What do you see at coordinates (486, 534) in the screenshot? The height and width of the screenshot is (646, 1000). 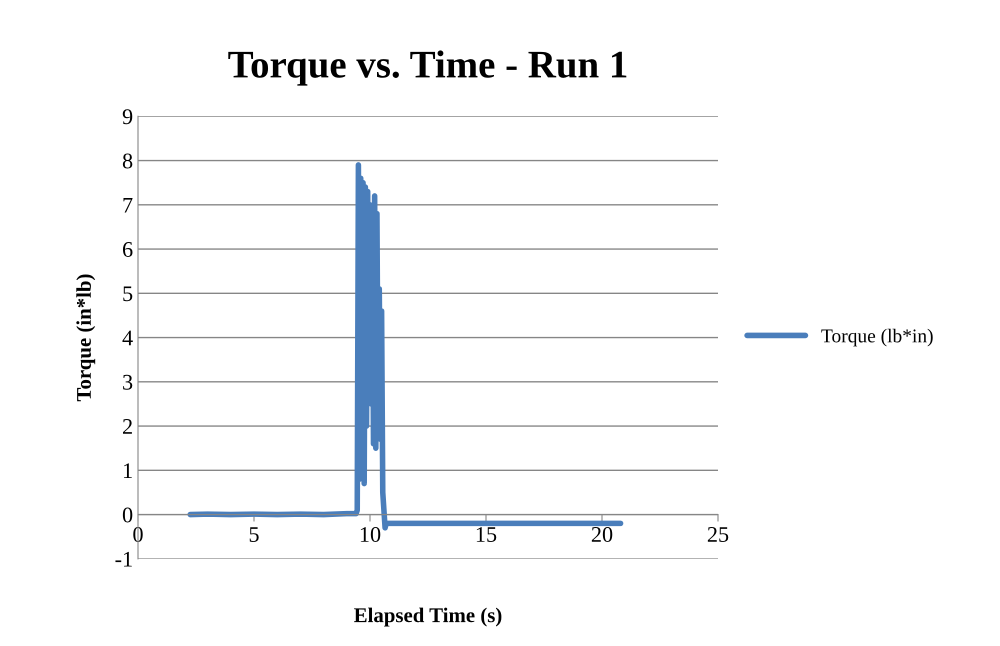 I see `x-tick-label: 15` at bounding box center [486, 534].